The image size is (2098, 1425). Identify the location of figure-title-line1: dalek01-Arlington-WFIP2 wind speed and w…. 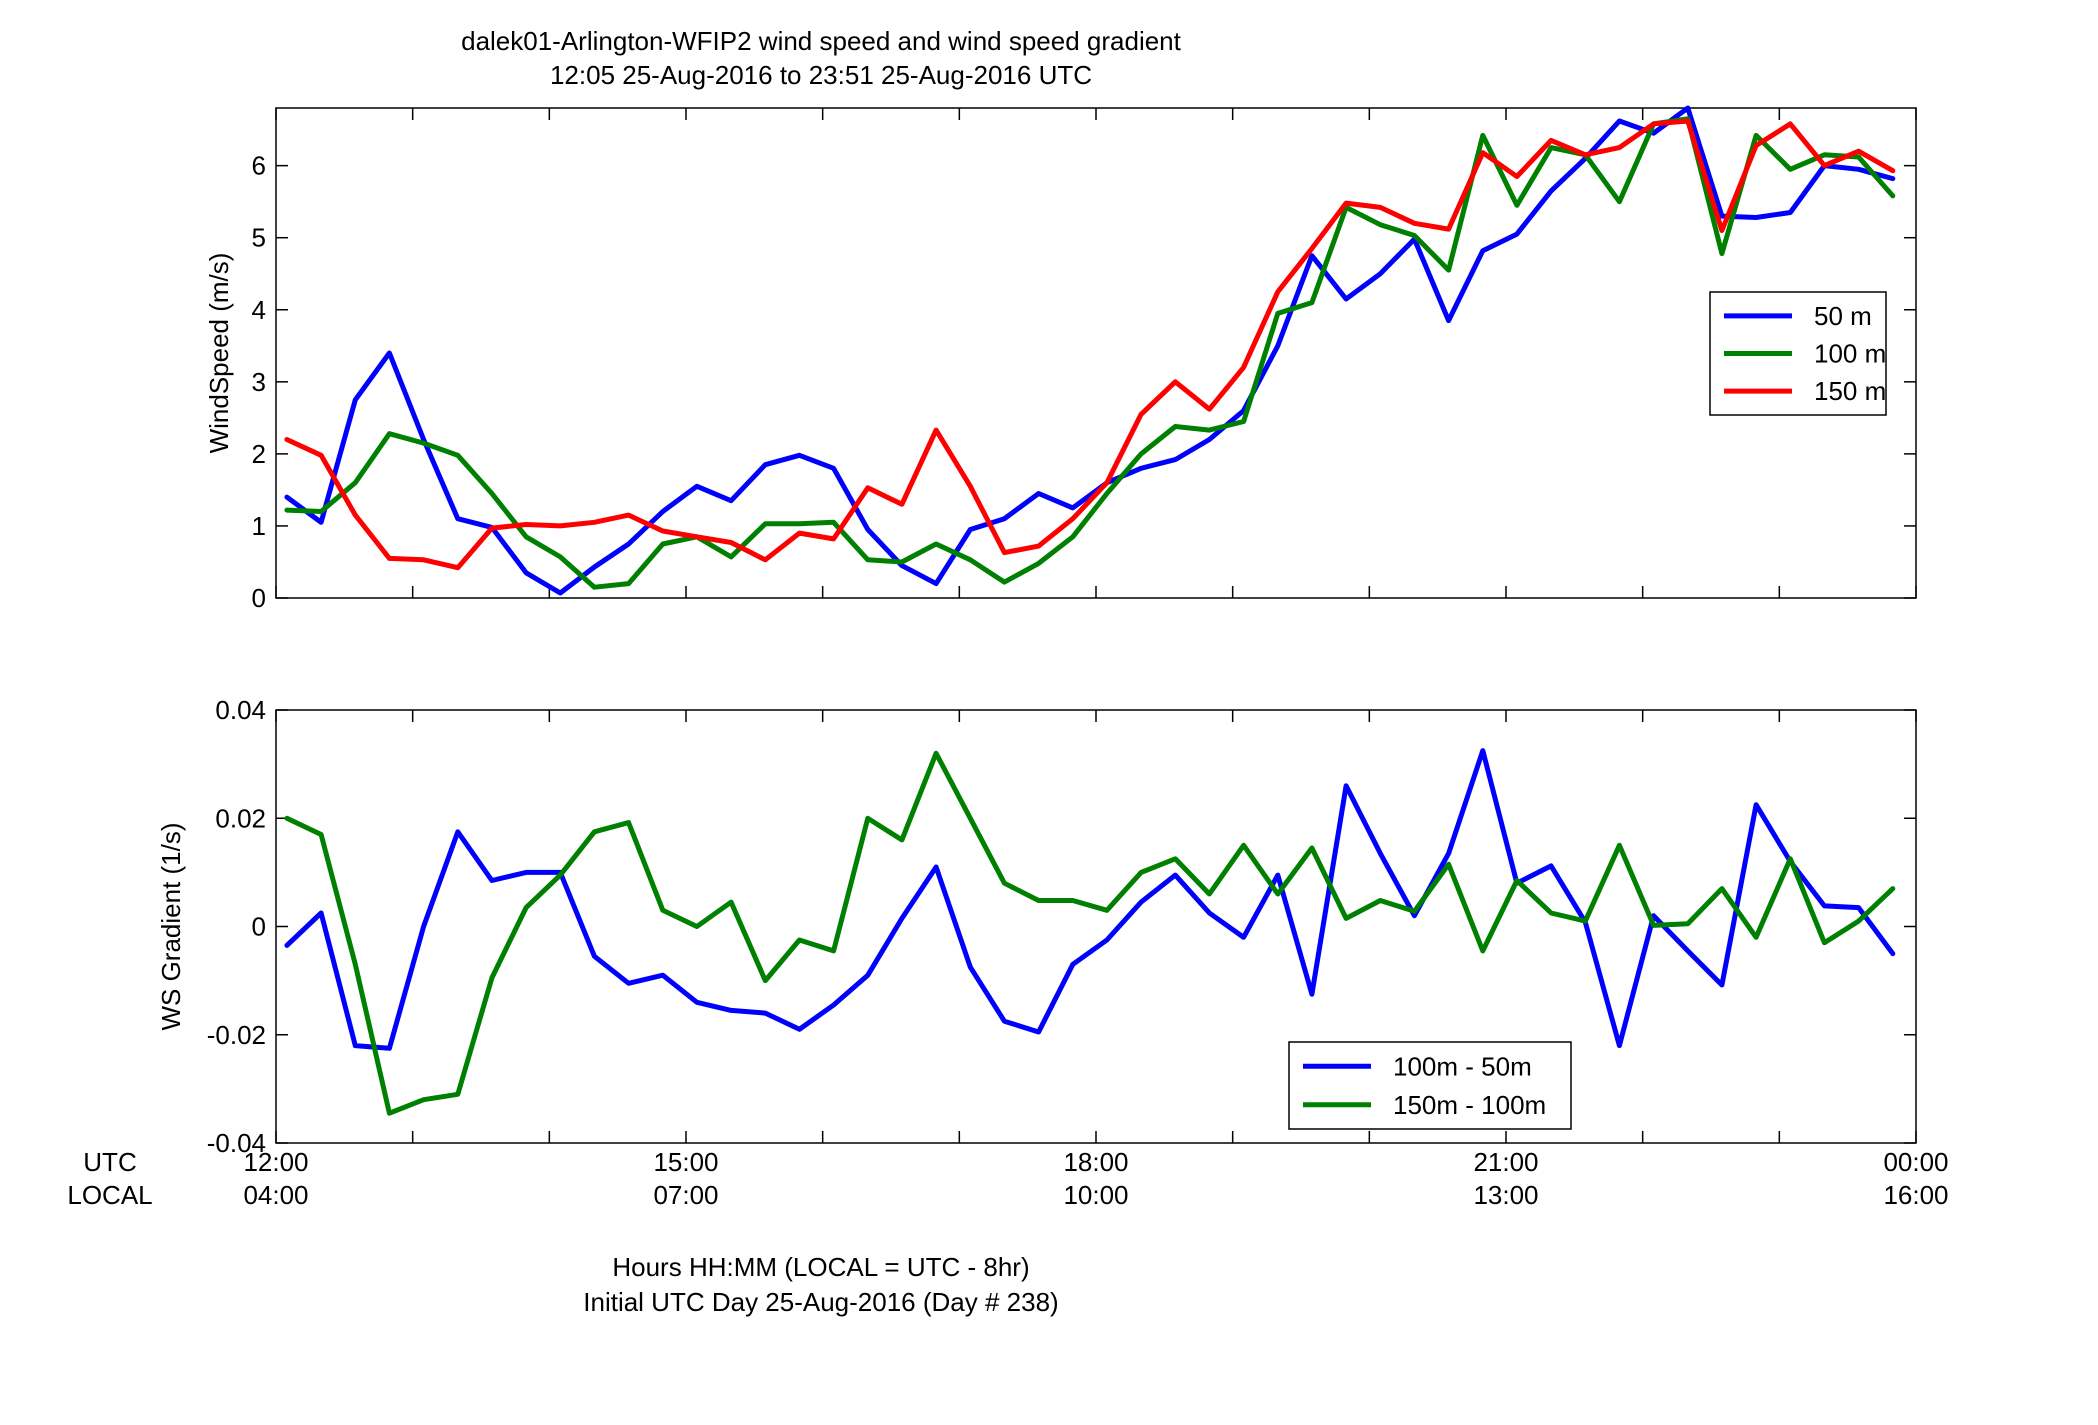
(821, 41).